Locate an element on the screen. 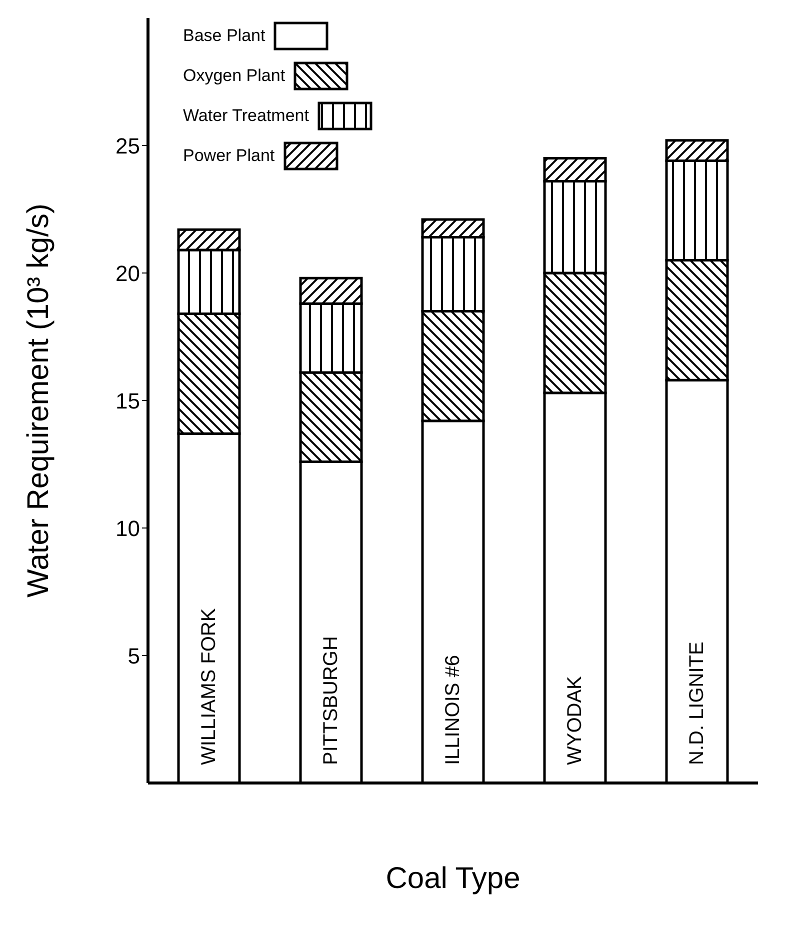 This screenshot has height=939, width=785. legend-label: Oxygen Plant is located at coordinates (234, 76).